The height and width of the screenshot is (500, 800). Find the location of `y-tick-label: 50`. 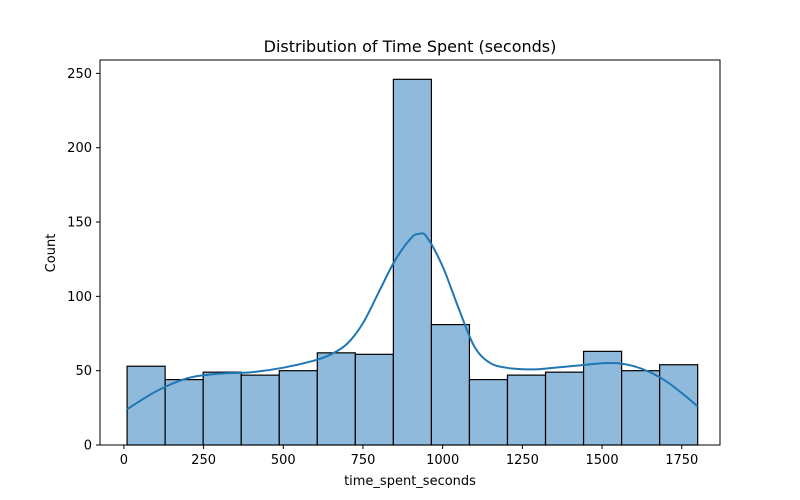

y-tick-label: 50 is located at coordinates (83, 371).